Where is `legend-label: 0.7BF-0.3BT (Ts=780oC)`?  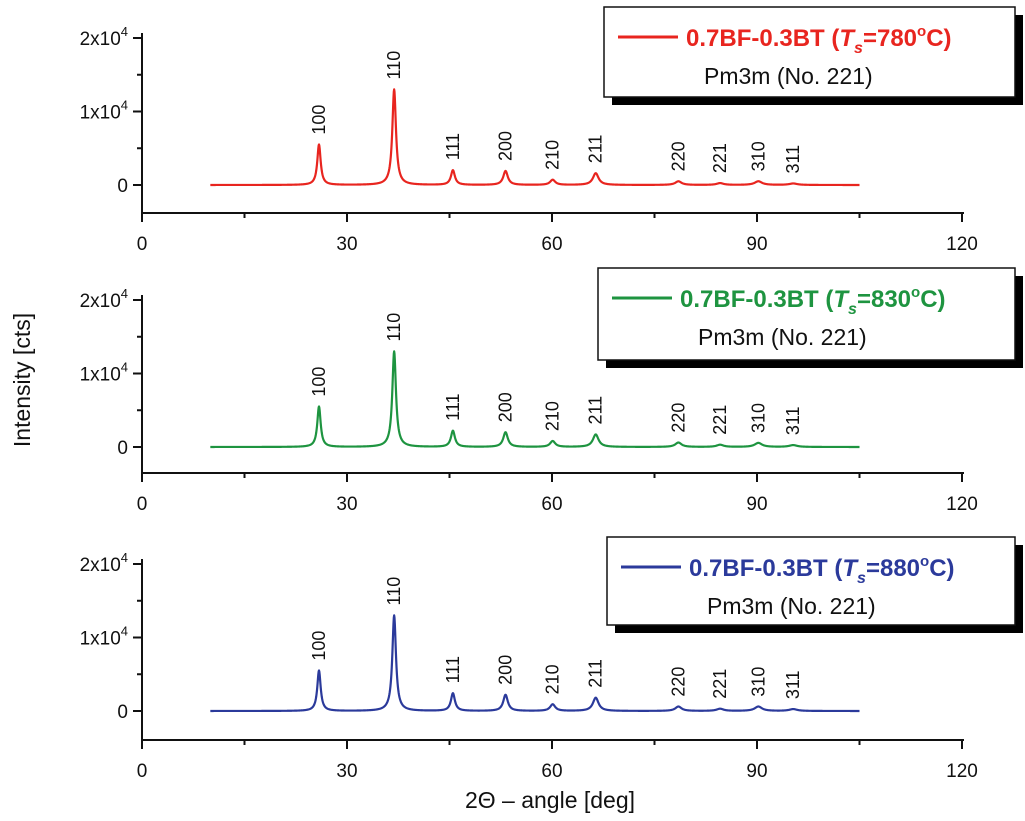
legend-label: 0.7BF-0.3BT (Ts=780oC) is located at coordinates (819, 40).